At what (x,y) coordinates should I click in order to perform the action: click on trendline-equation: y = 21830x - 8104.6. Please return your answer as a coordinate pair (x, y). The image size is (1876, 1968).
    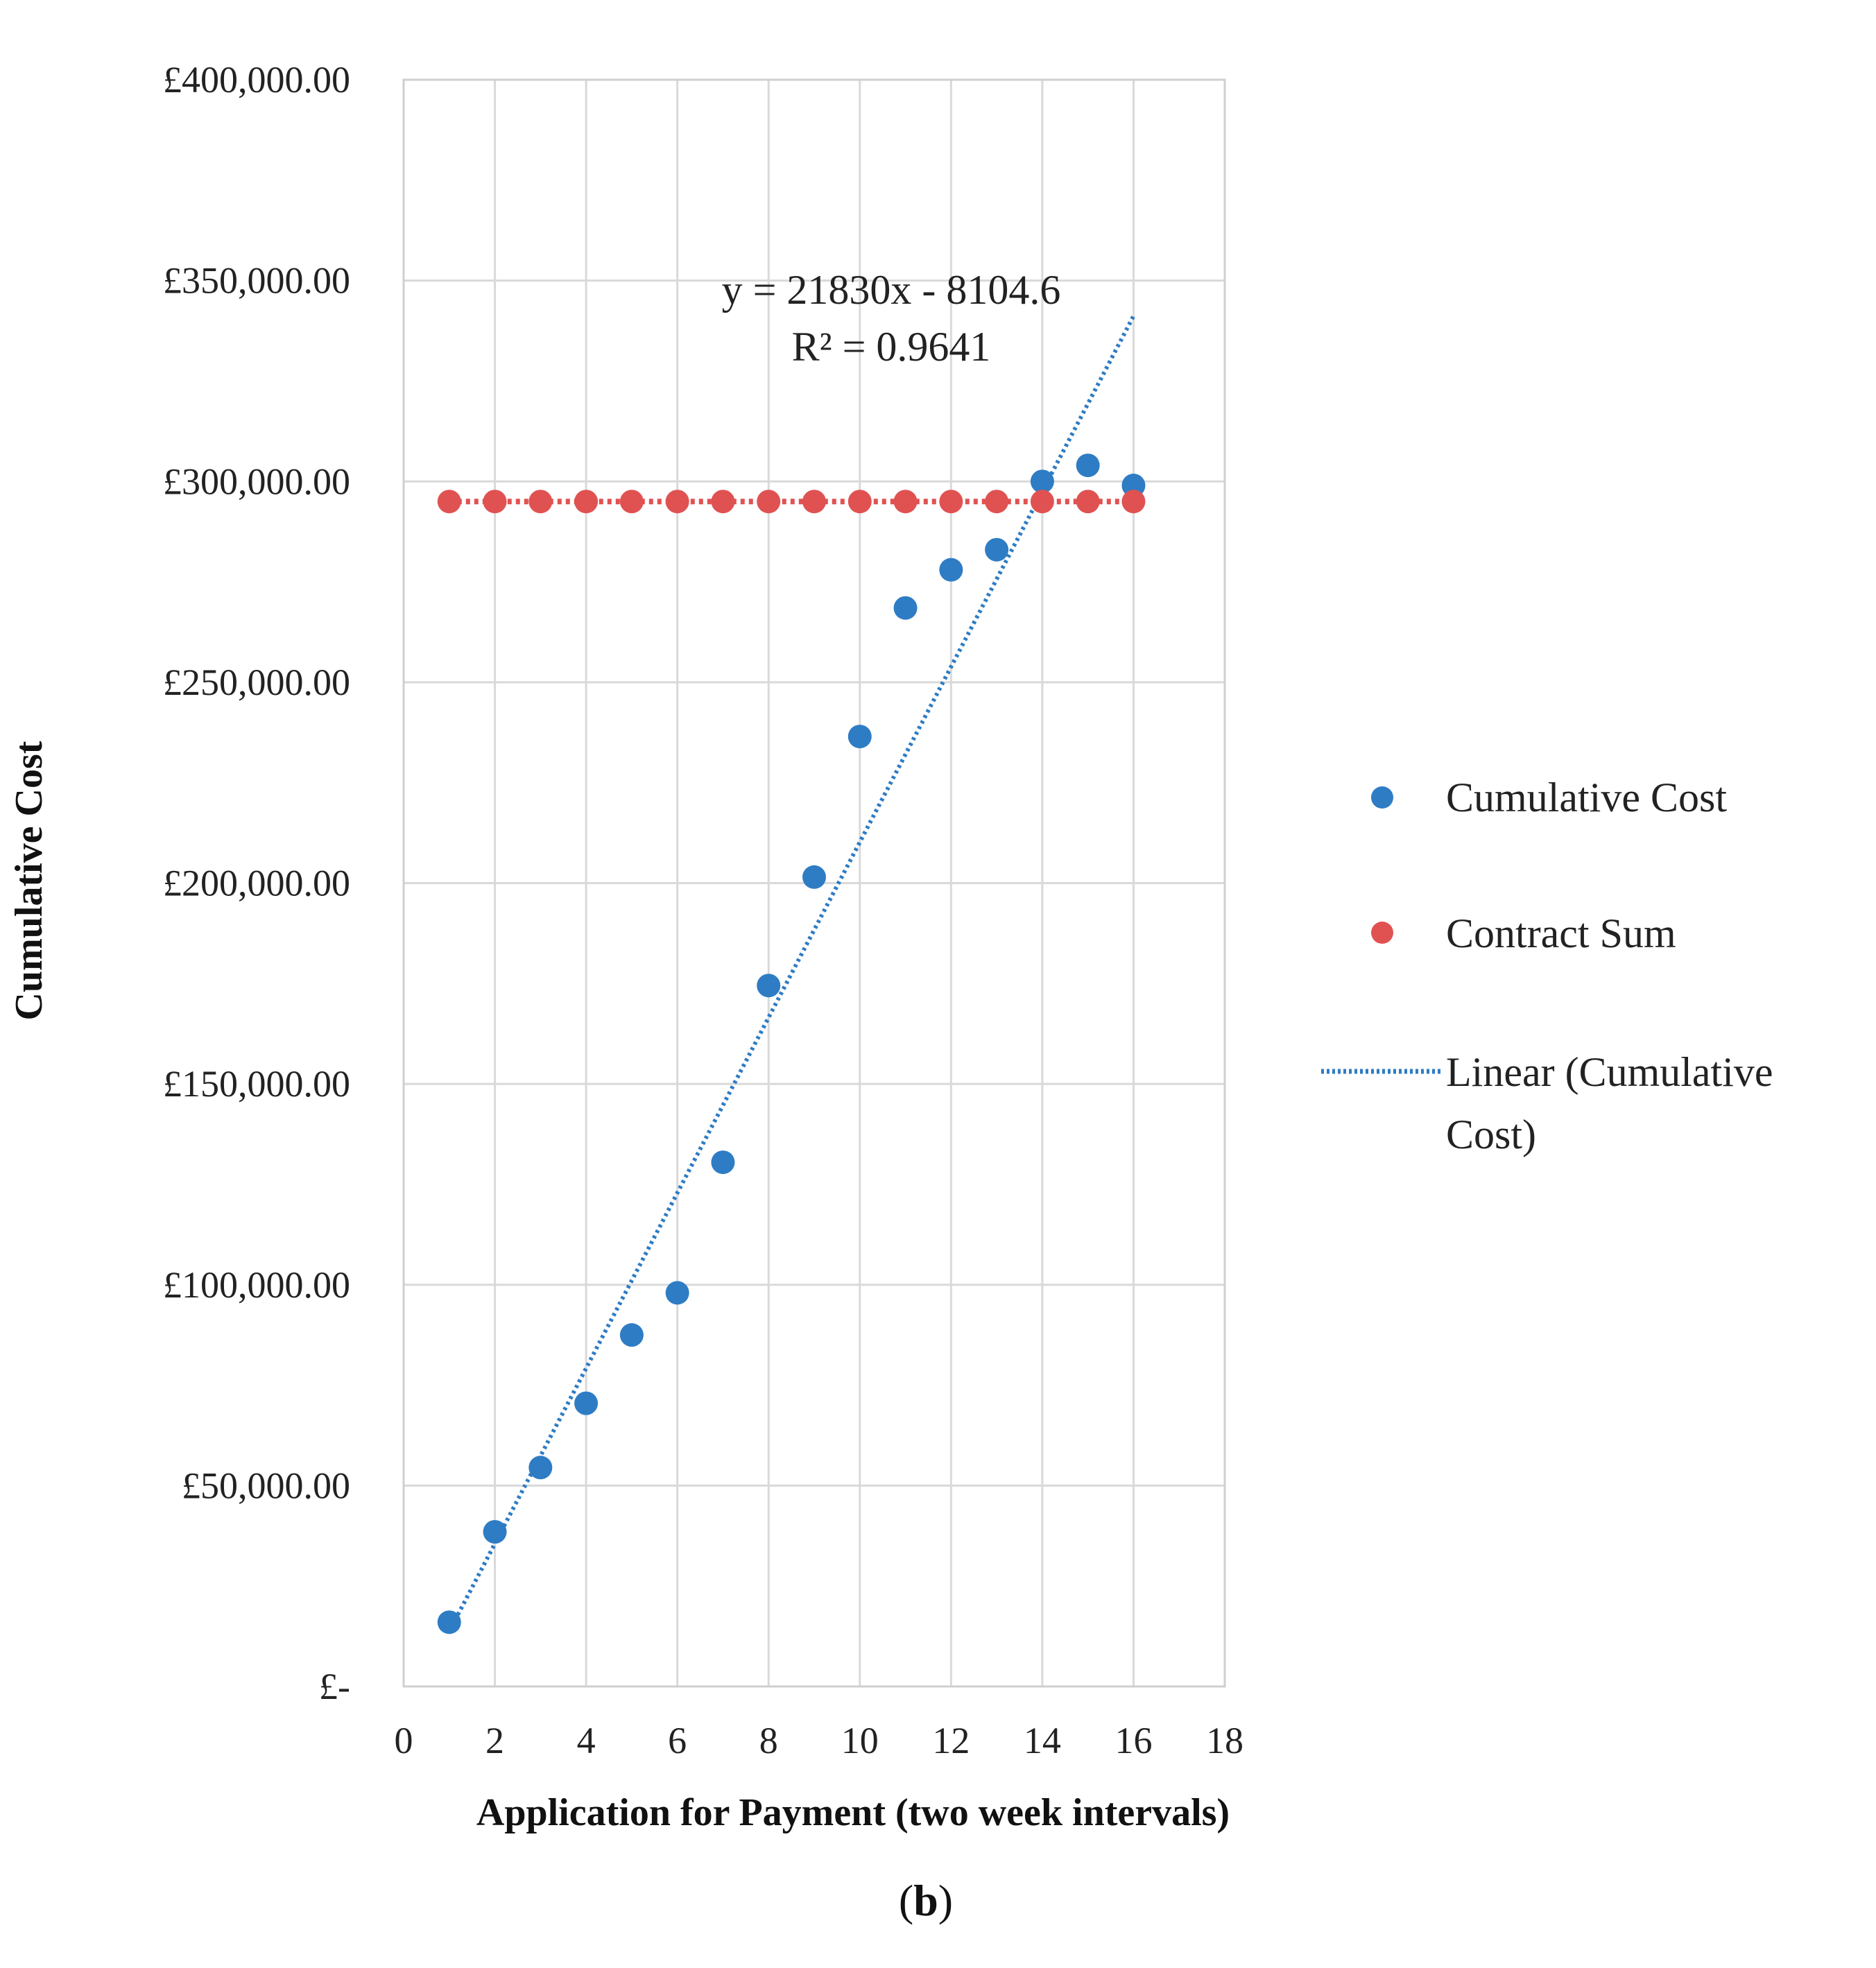
    Looking at the image, I should click on (891, 290).